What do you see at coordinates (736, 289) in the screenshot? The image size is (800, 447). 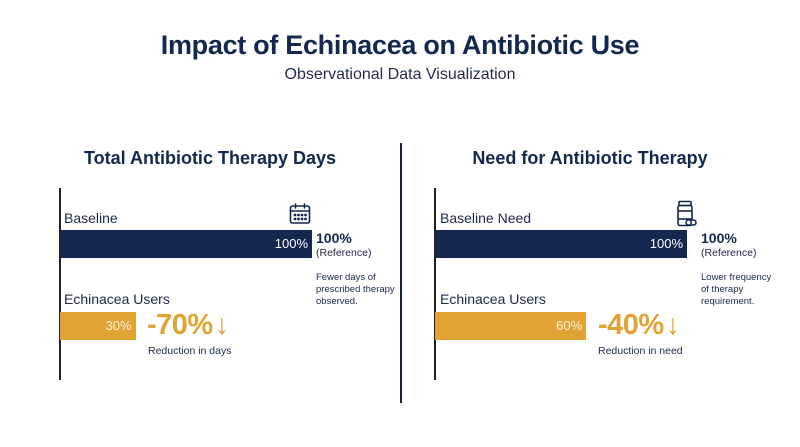 I see `side-note: Lower frequency of therapy requirement.` at bounding box center [736, 289].